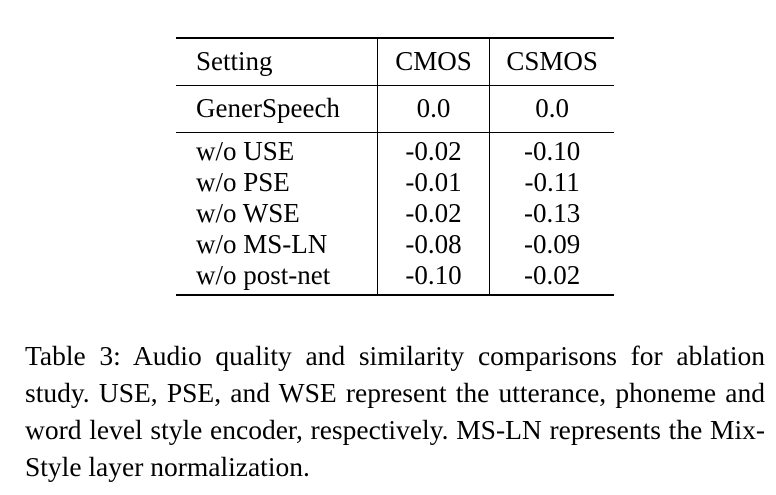 This screenshot has height=495, width=776. I want to click on baseline-setting: GenerSpeech, so click(277, 109).